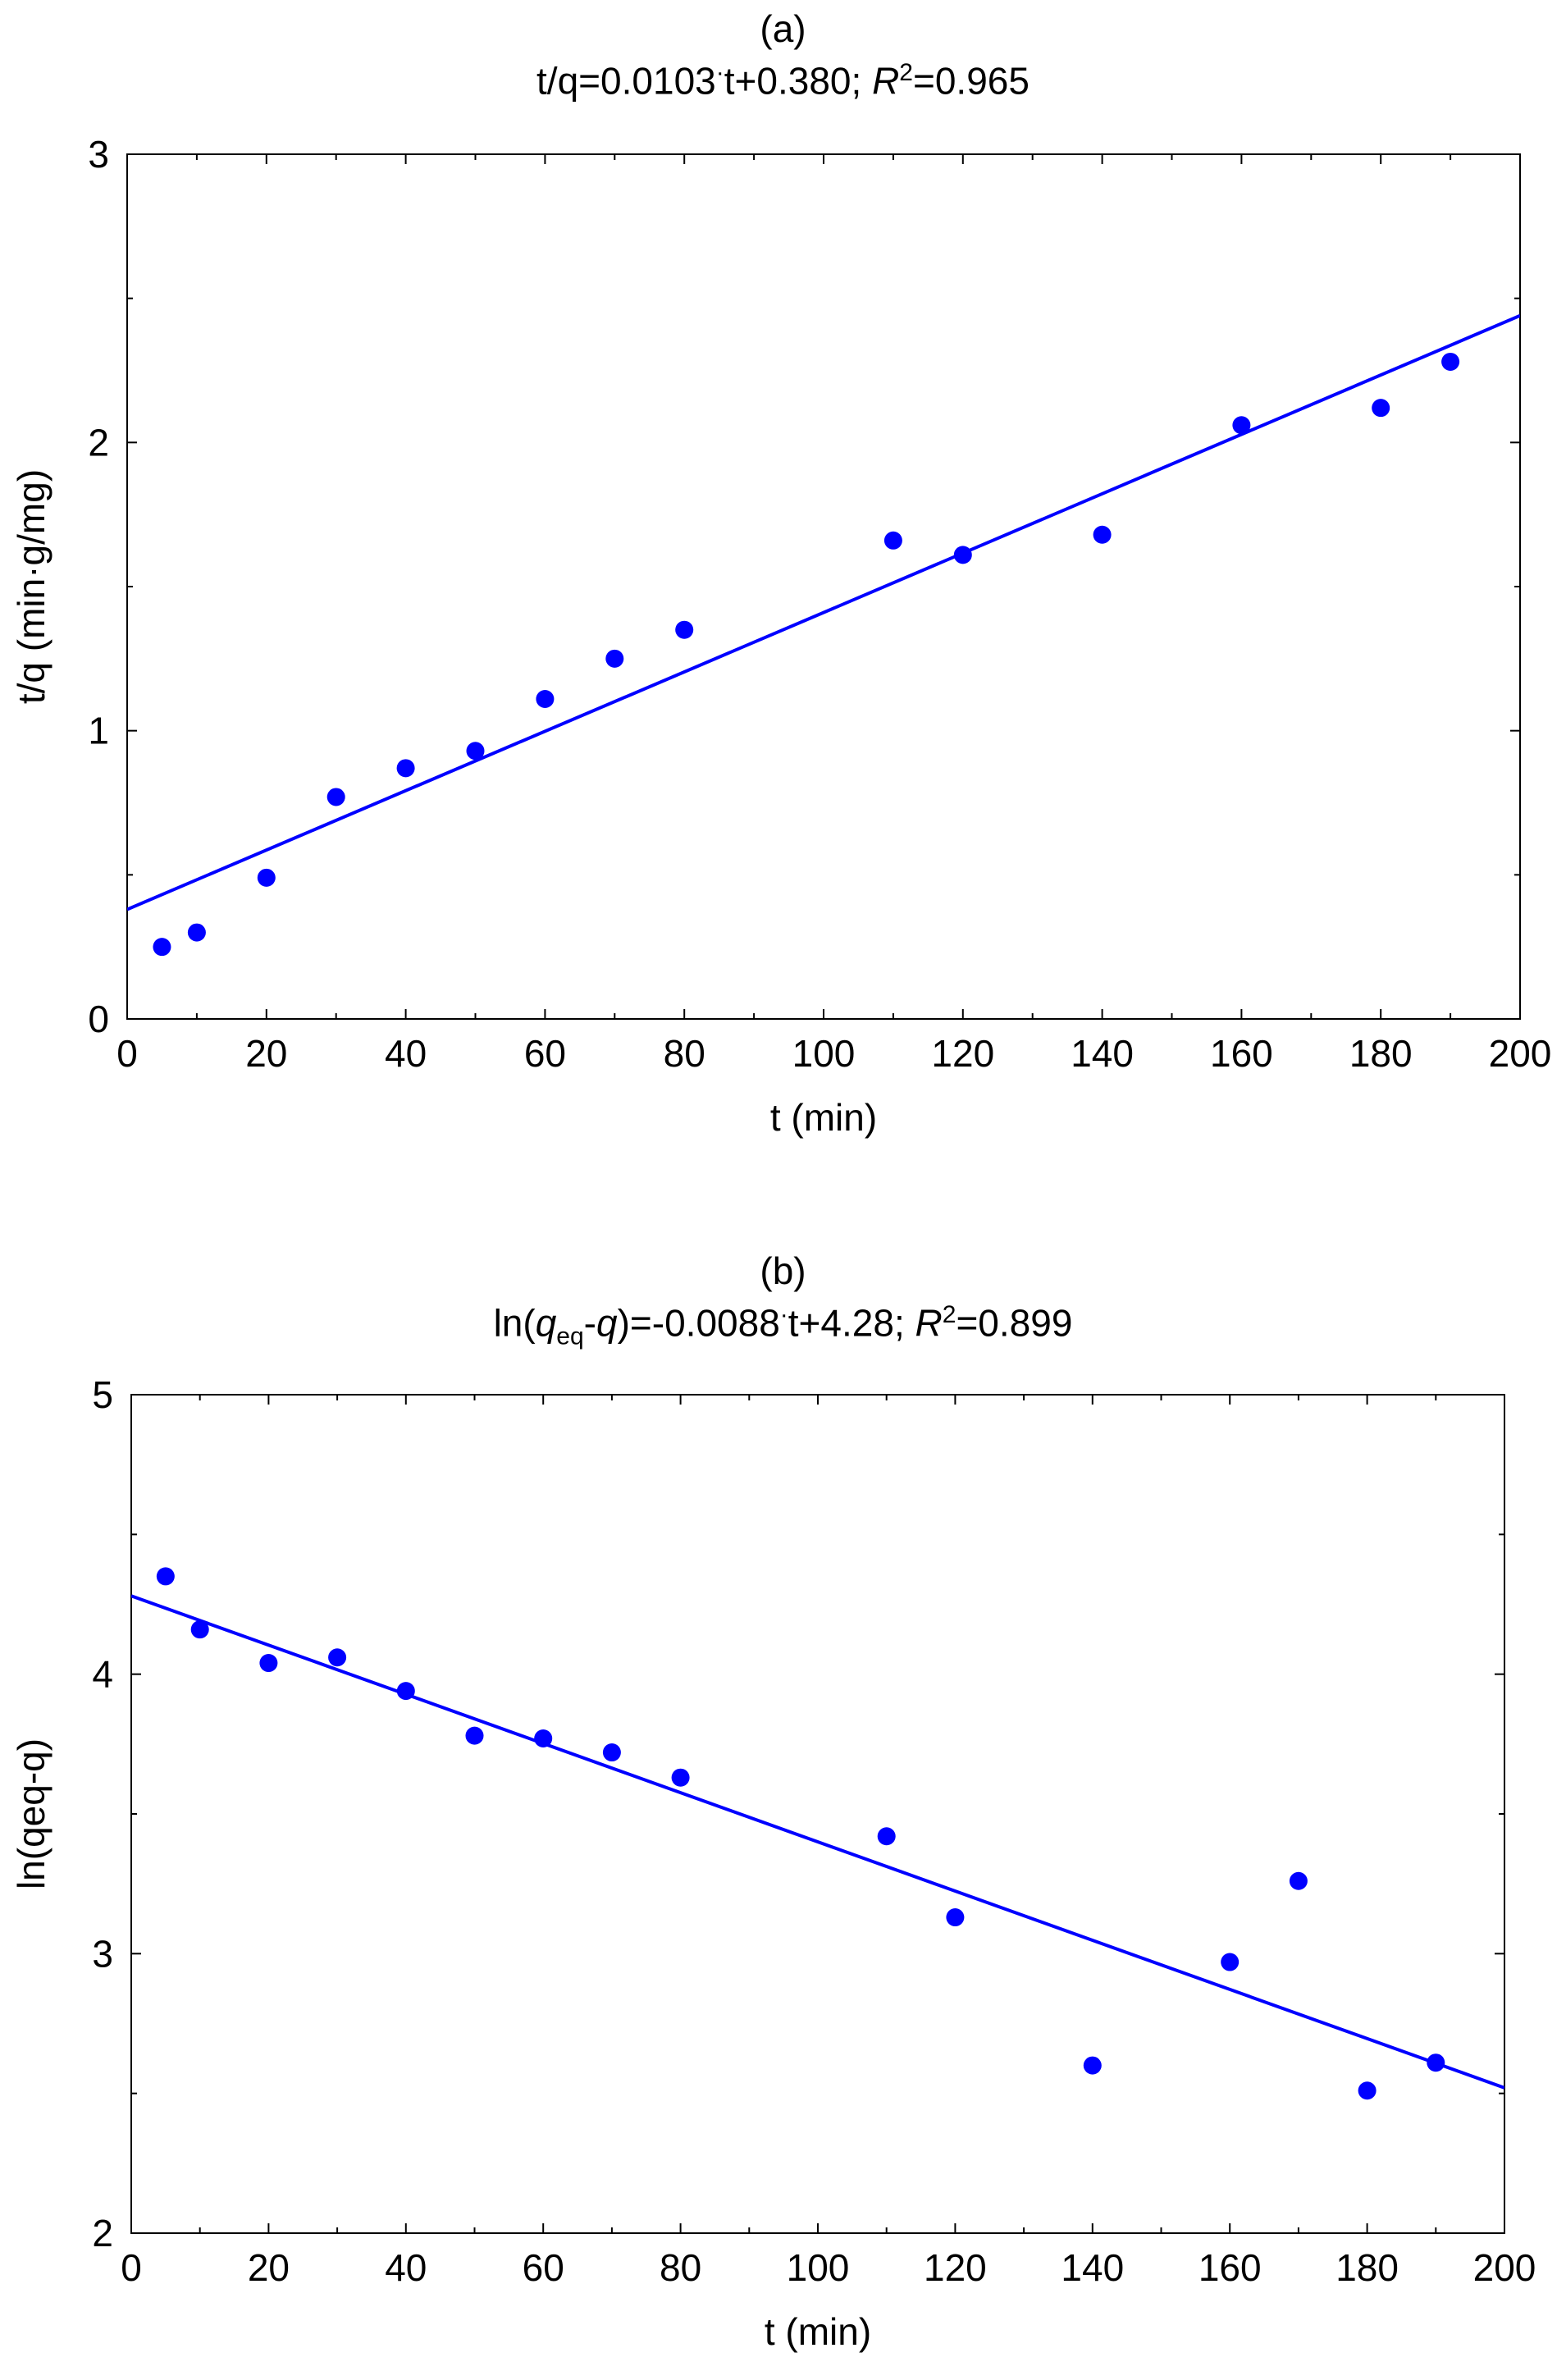  Describe the element at coordinates (1102, 1053) in the screenshot. I see `chart-a-x-tick-label: 140` at that location.